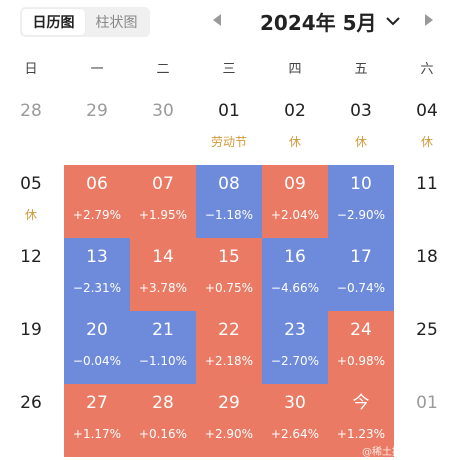 The image size is (460, 460). What do you see at coordinates (427, 274) in the screenshot?
I see `day-cell: 18` at bounding box center [427, 274].